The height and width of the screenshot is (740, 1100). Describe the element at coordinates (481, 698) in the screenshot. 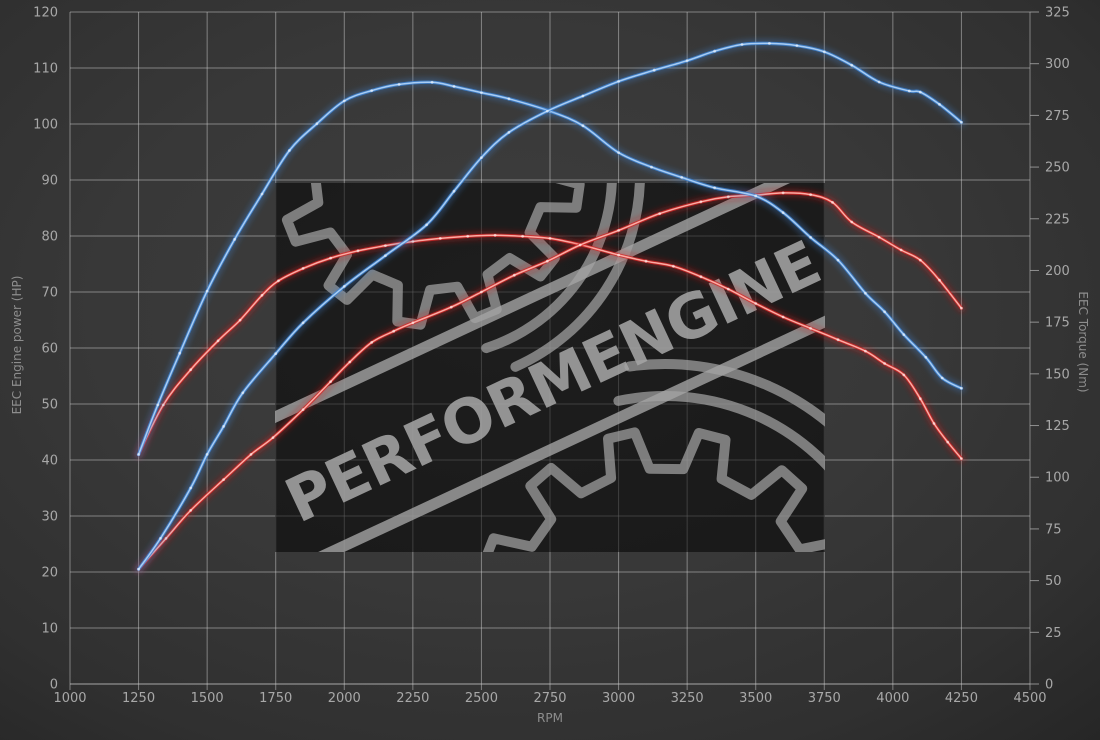

I see `x-tick-label: 2500` at that location.